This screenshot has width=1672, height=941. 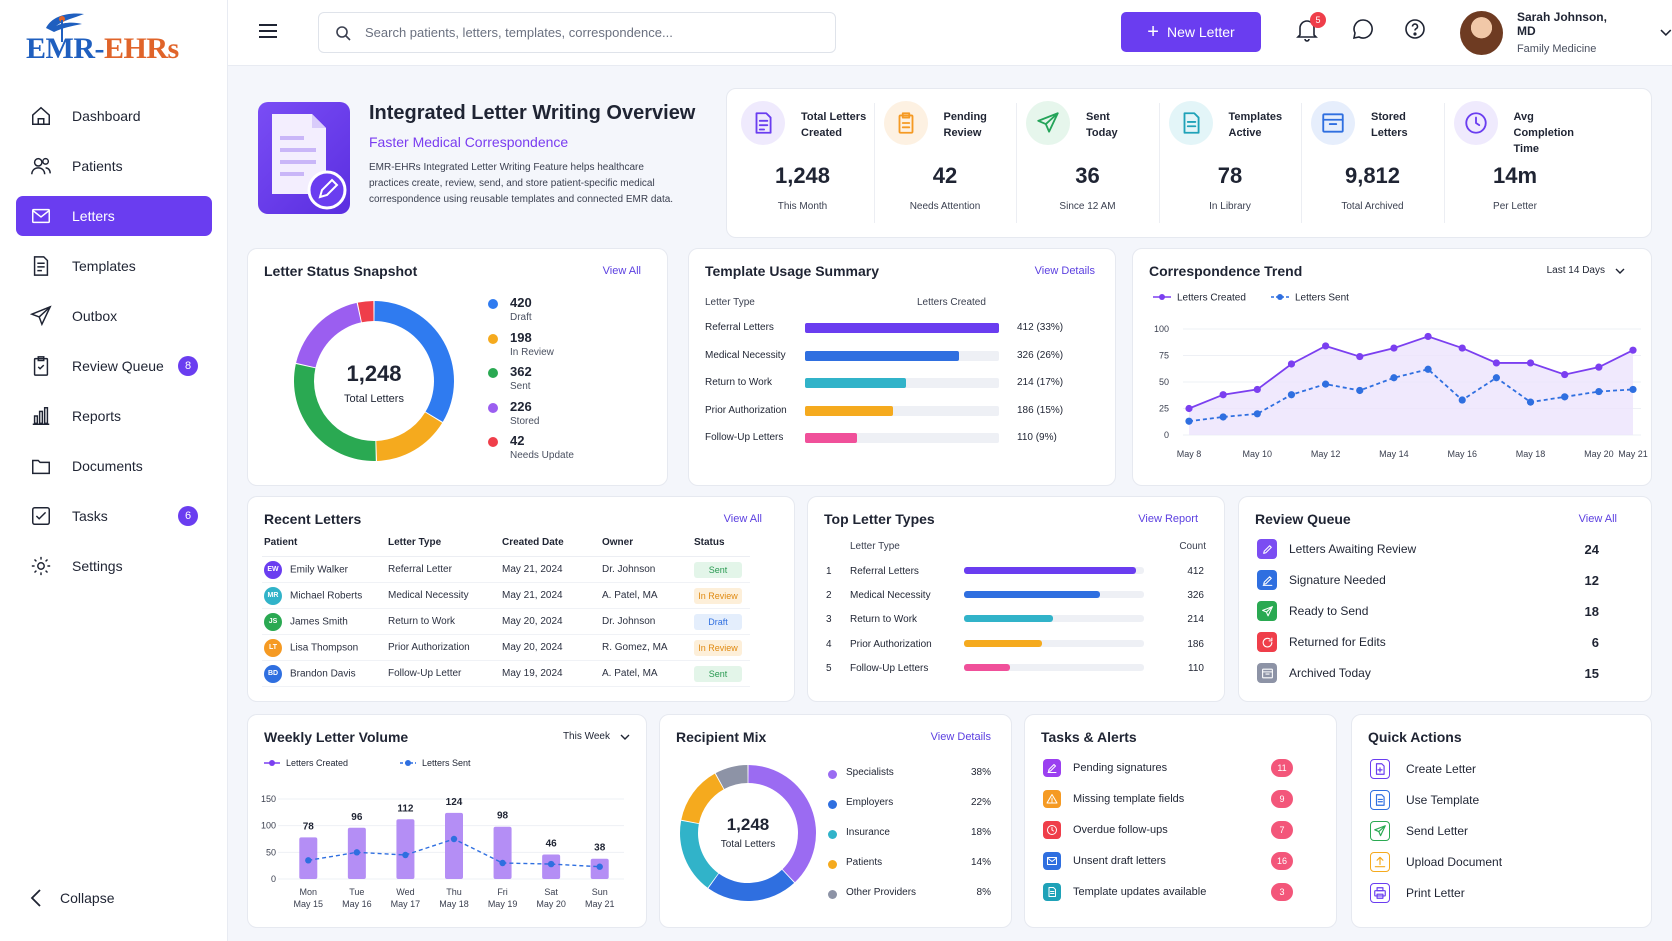 What do you see at coordinates (890, 596) in the screenshot?
I see `type-label: Medical Necessity` at bounding box center [890, 596].